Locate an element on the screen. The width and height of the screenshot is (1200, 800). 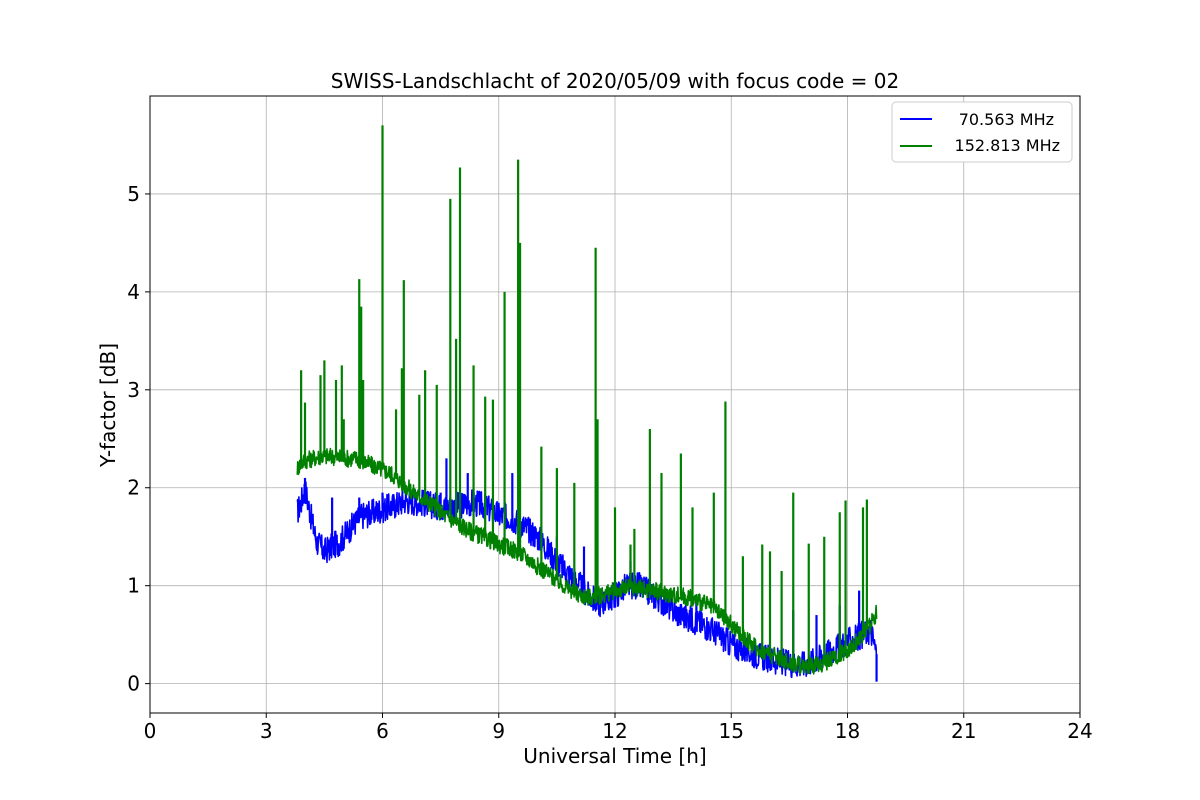
y-tick-label: 2 is located at coordinates (133, 488).